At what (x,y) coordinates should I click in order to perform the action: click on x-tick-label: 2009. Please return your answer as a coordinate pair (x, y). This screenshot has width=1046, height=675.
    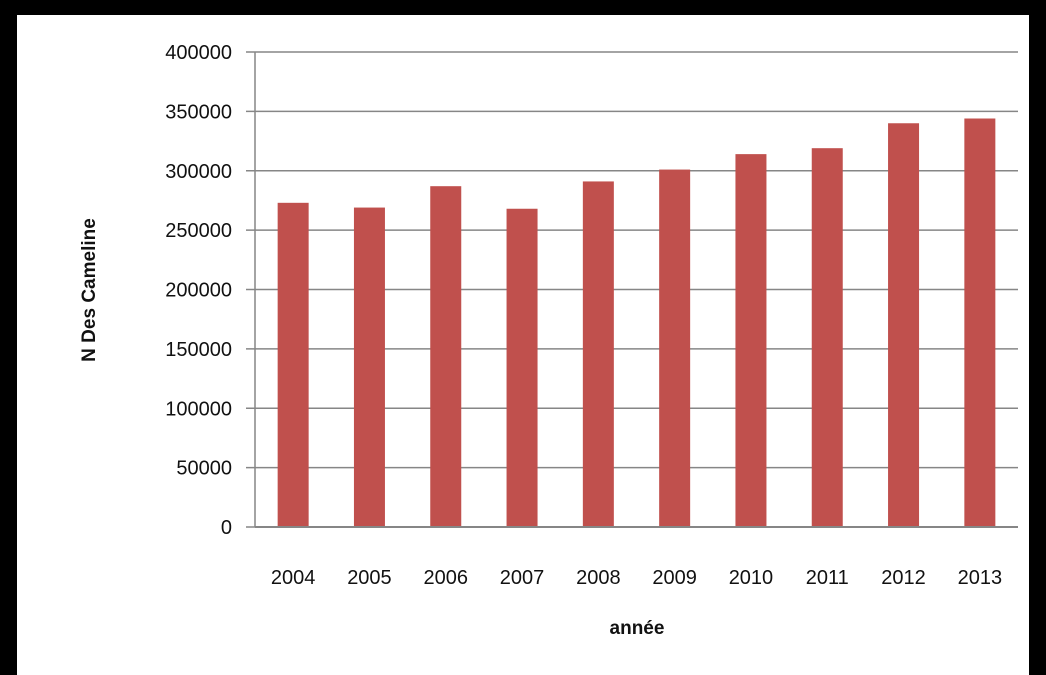
    Looking at the image, I should click on (674, 578).